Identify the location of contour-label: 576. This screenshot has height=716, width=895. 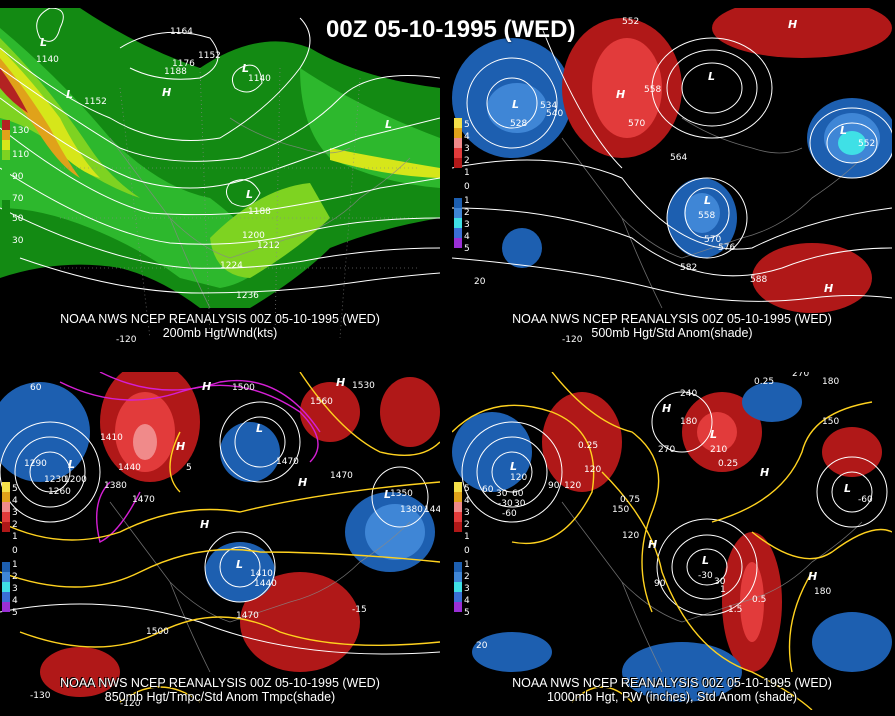
(726, 248).